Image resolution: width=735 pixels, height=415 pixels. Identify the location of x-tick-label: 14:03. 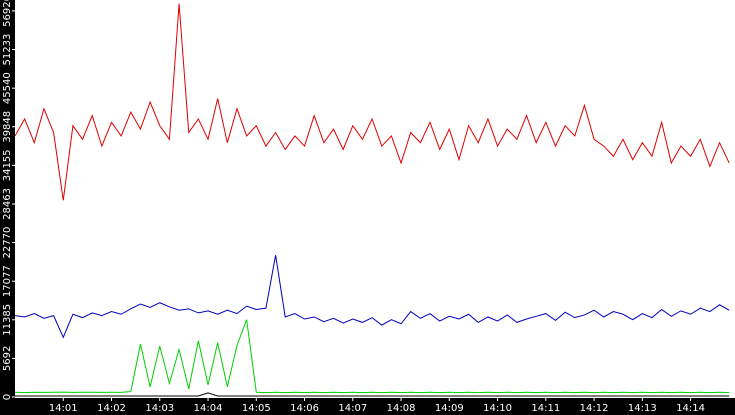
(159, 408).